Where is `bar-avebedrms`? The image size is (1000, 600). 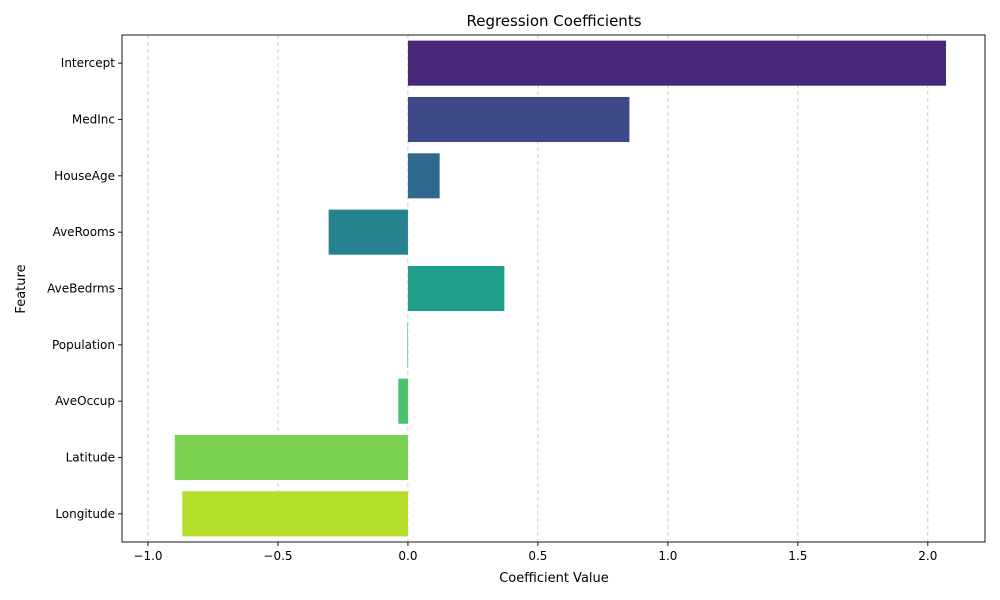
bar-avebedrms is located at coordinates (456, 288).